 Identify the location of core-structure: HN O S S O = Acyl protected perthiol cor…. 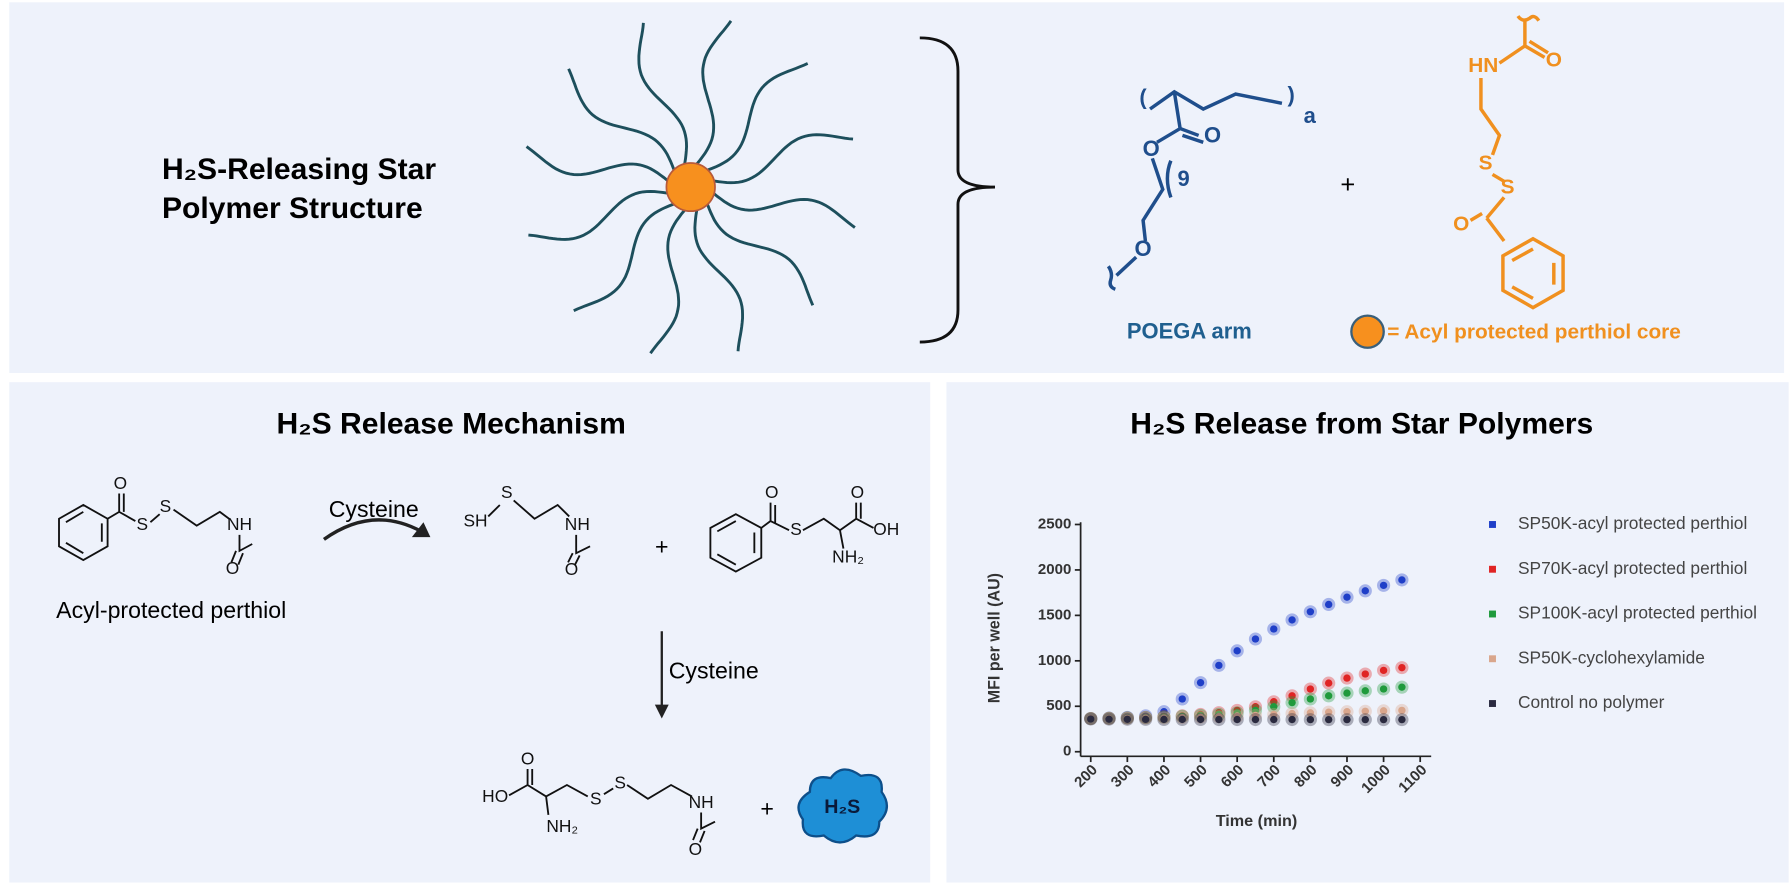
(1515, 181).